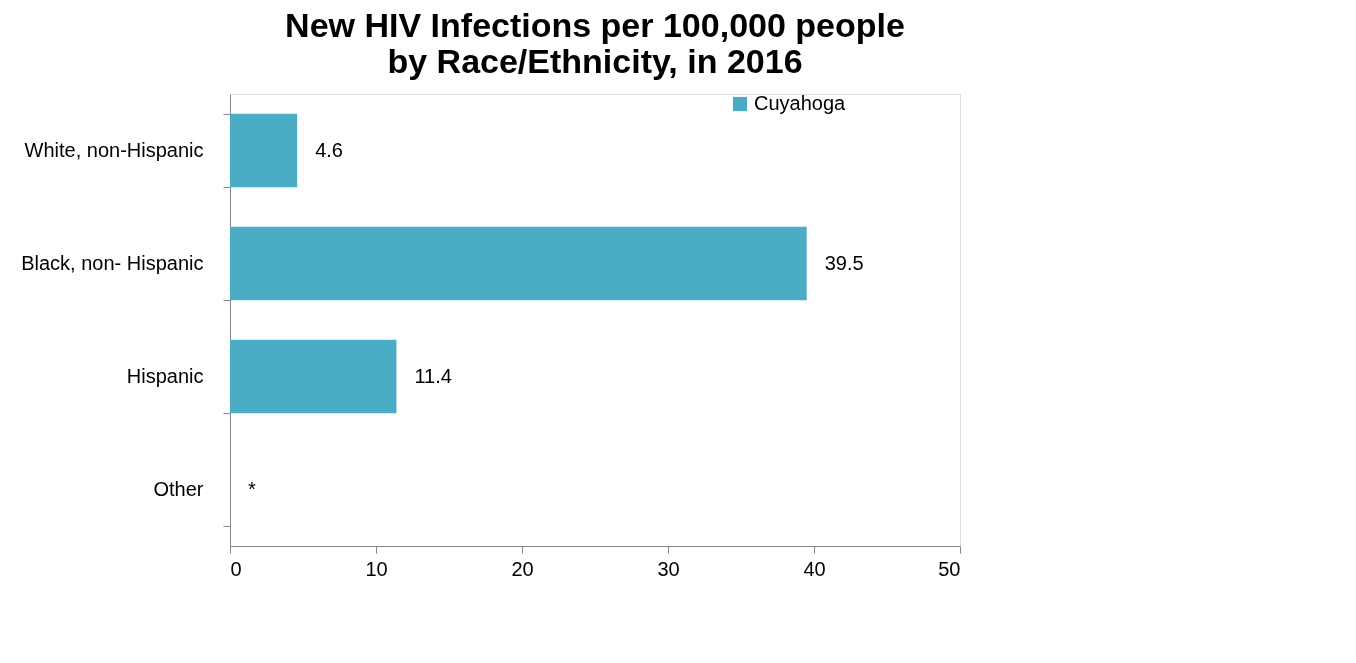 The height and width of the screenshot is (663, 1356). I want to click on y-tick-label: Other, so click(178, 489).